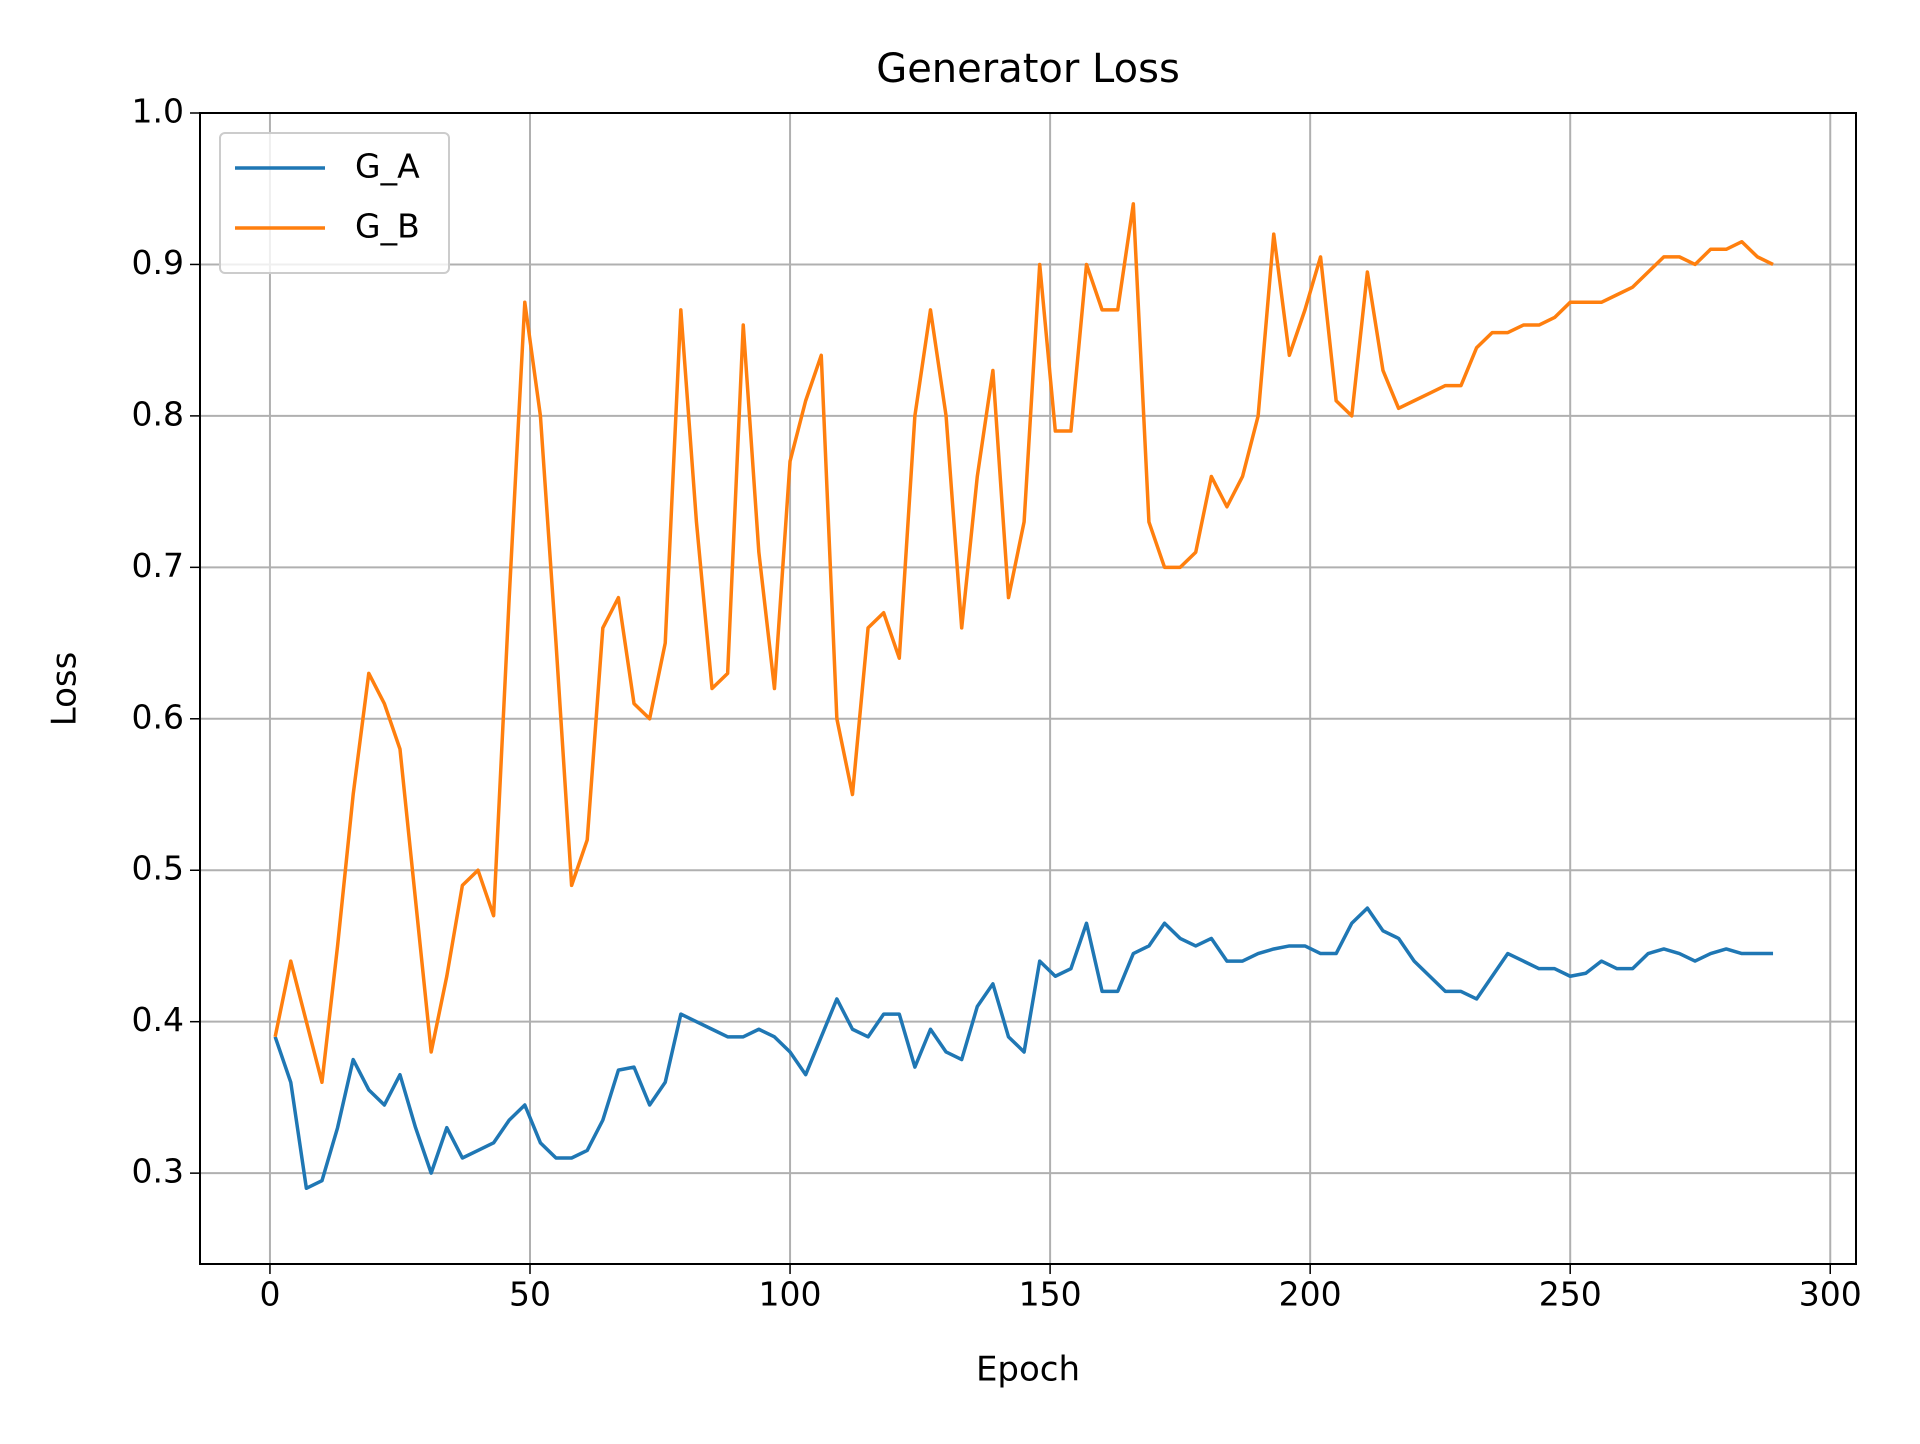  What do you see at coordinates (387, 226) in the screenshot?
I see `legend-label: G_B` at bounding box center [387, 226].